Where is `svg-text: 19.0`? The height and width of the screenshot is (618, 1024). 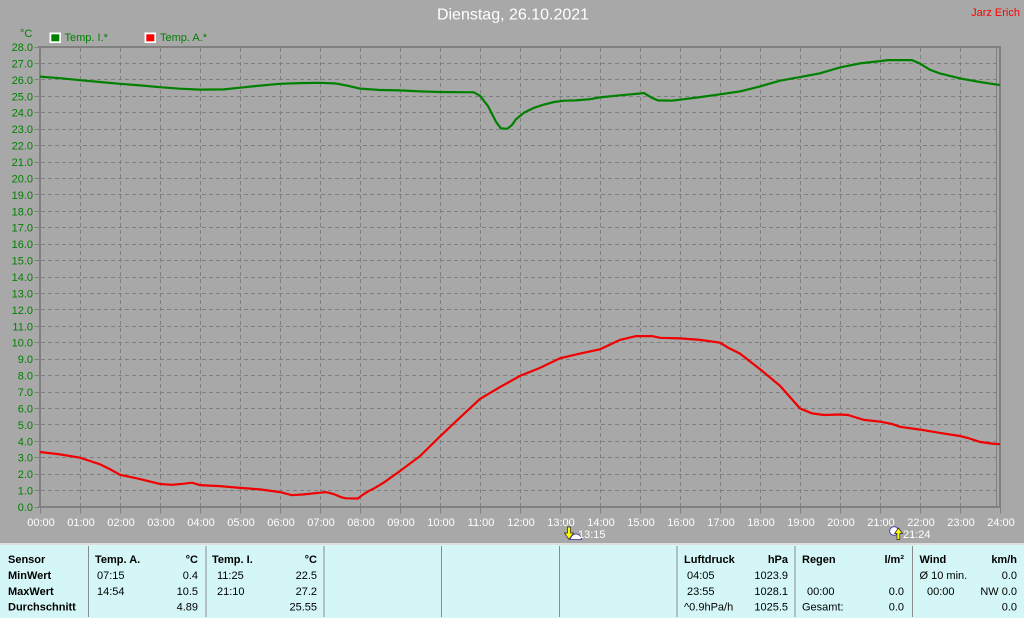
svg-text: 19.0 is located at coordinates (22, 196).